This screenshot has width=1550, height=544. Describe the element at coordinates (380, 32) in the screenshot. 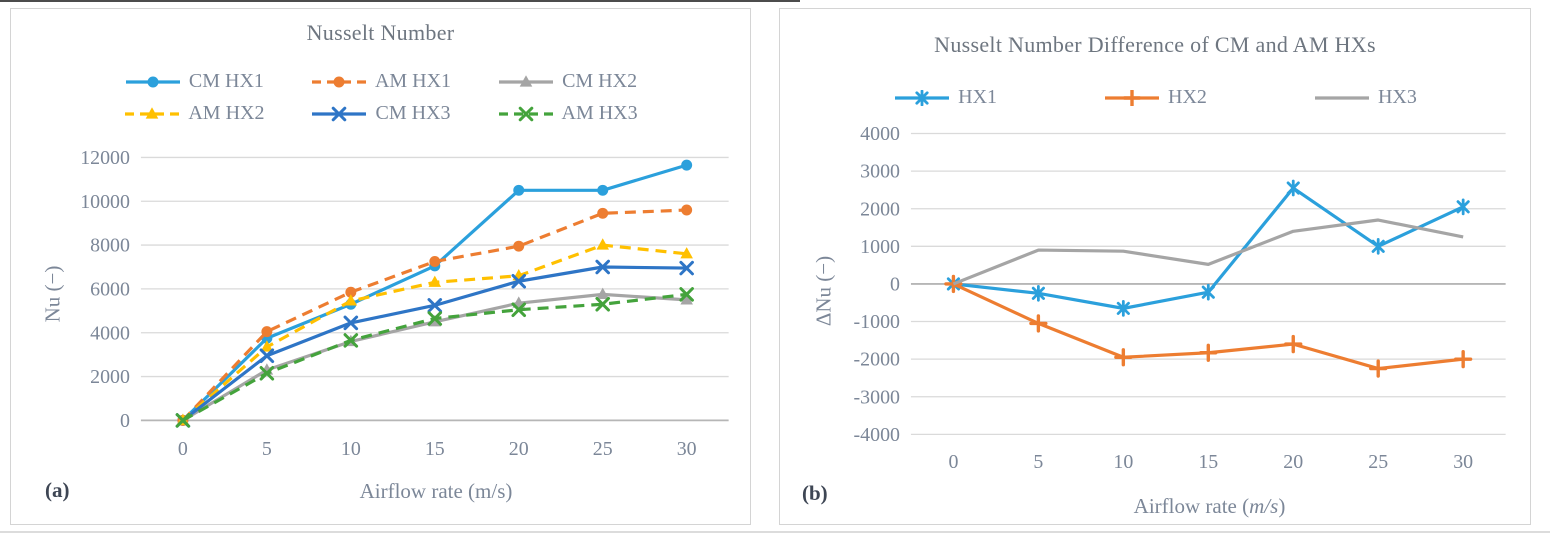

I see `chart-title-a: Nusselt Number` at that location.